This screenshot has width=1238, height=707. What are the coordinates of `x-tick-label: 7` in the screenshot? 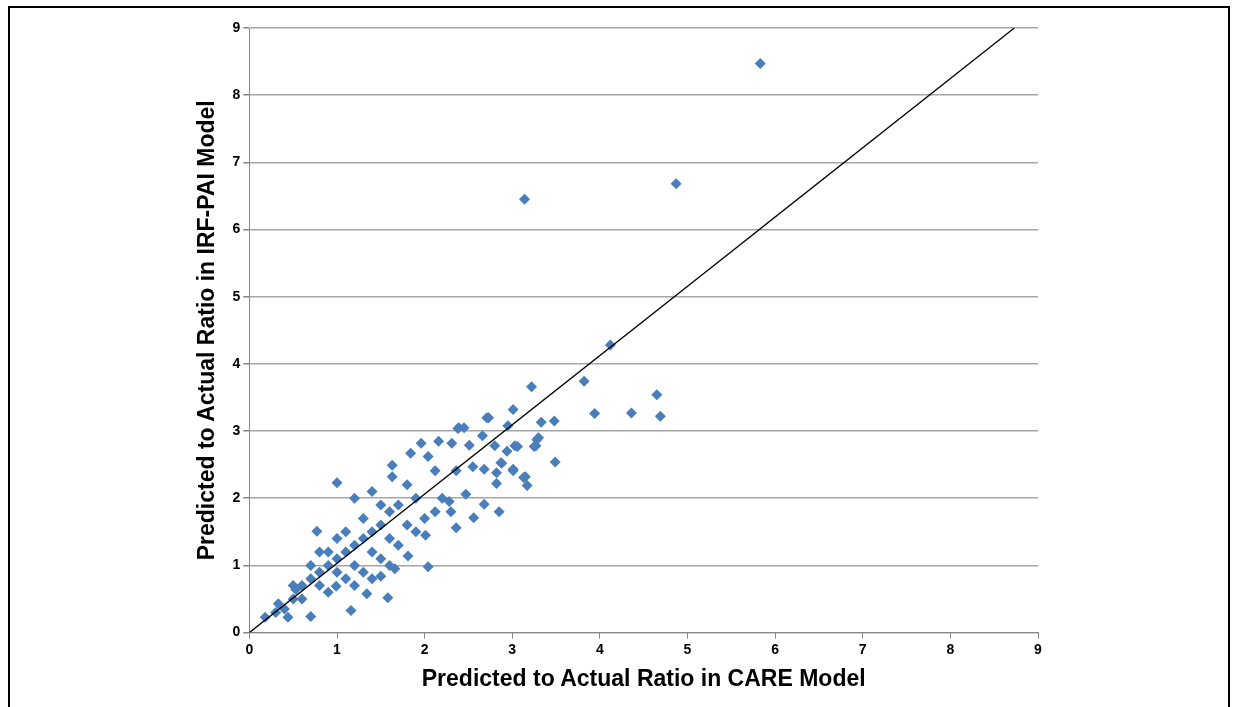 It's located at (862, 648).